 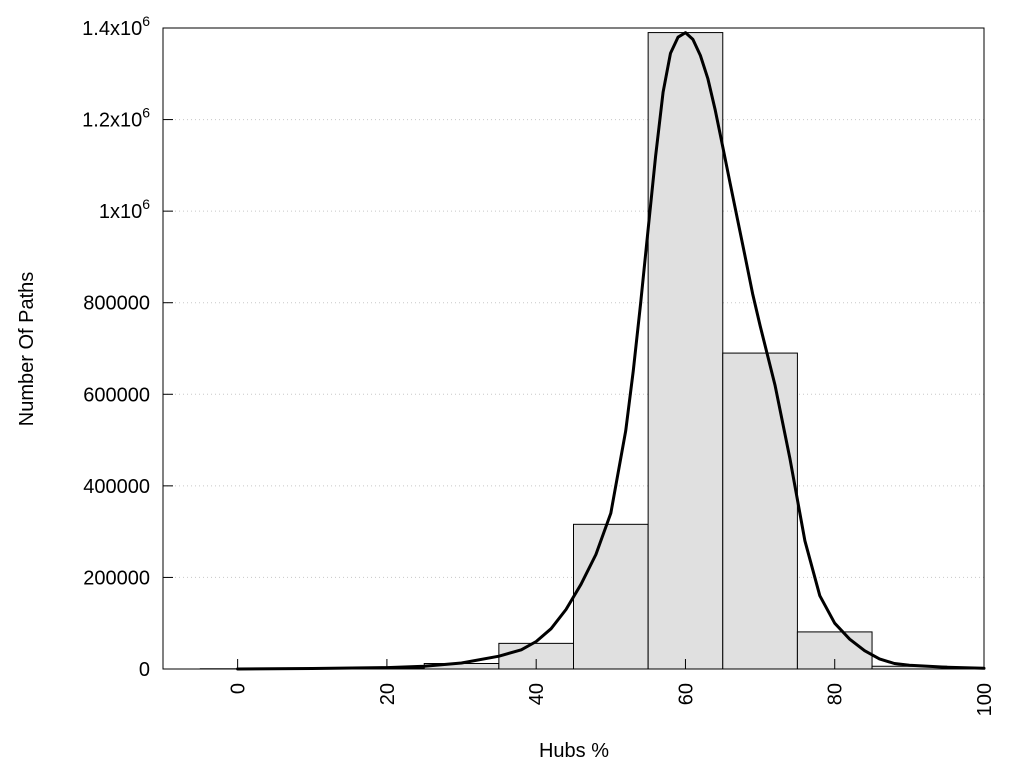 I want to click on x-tick-label-1: 20, so click(x=388, y=694).